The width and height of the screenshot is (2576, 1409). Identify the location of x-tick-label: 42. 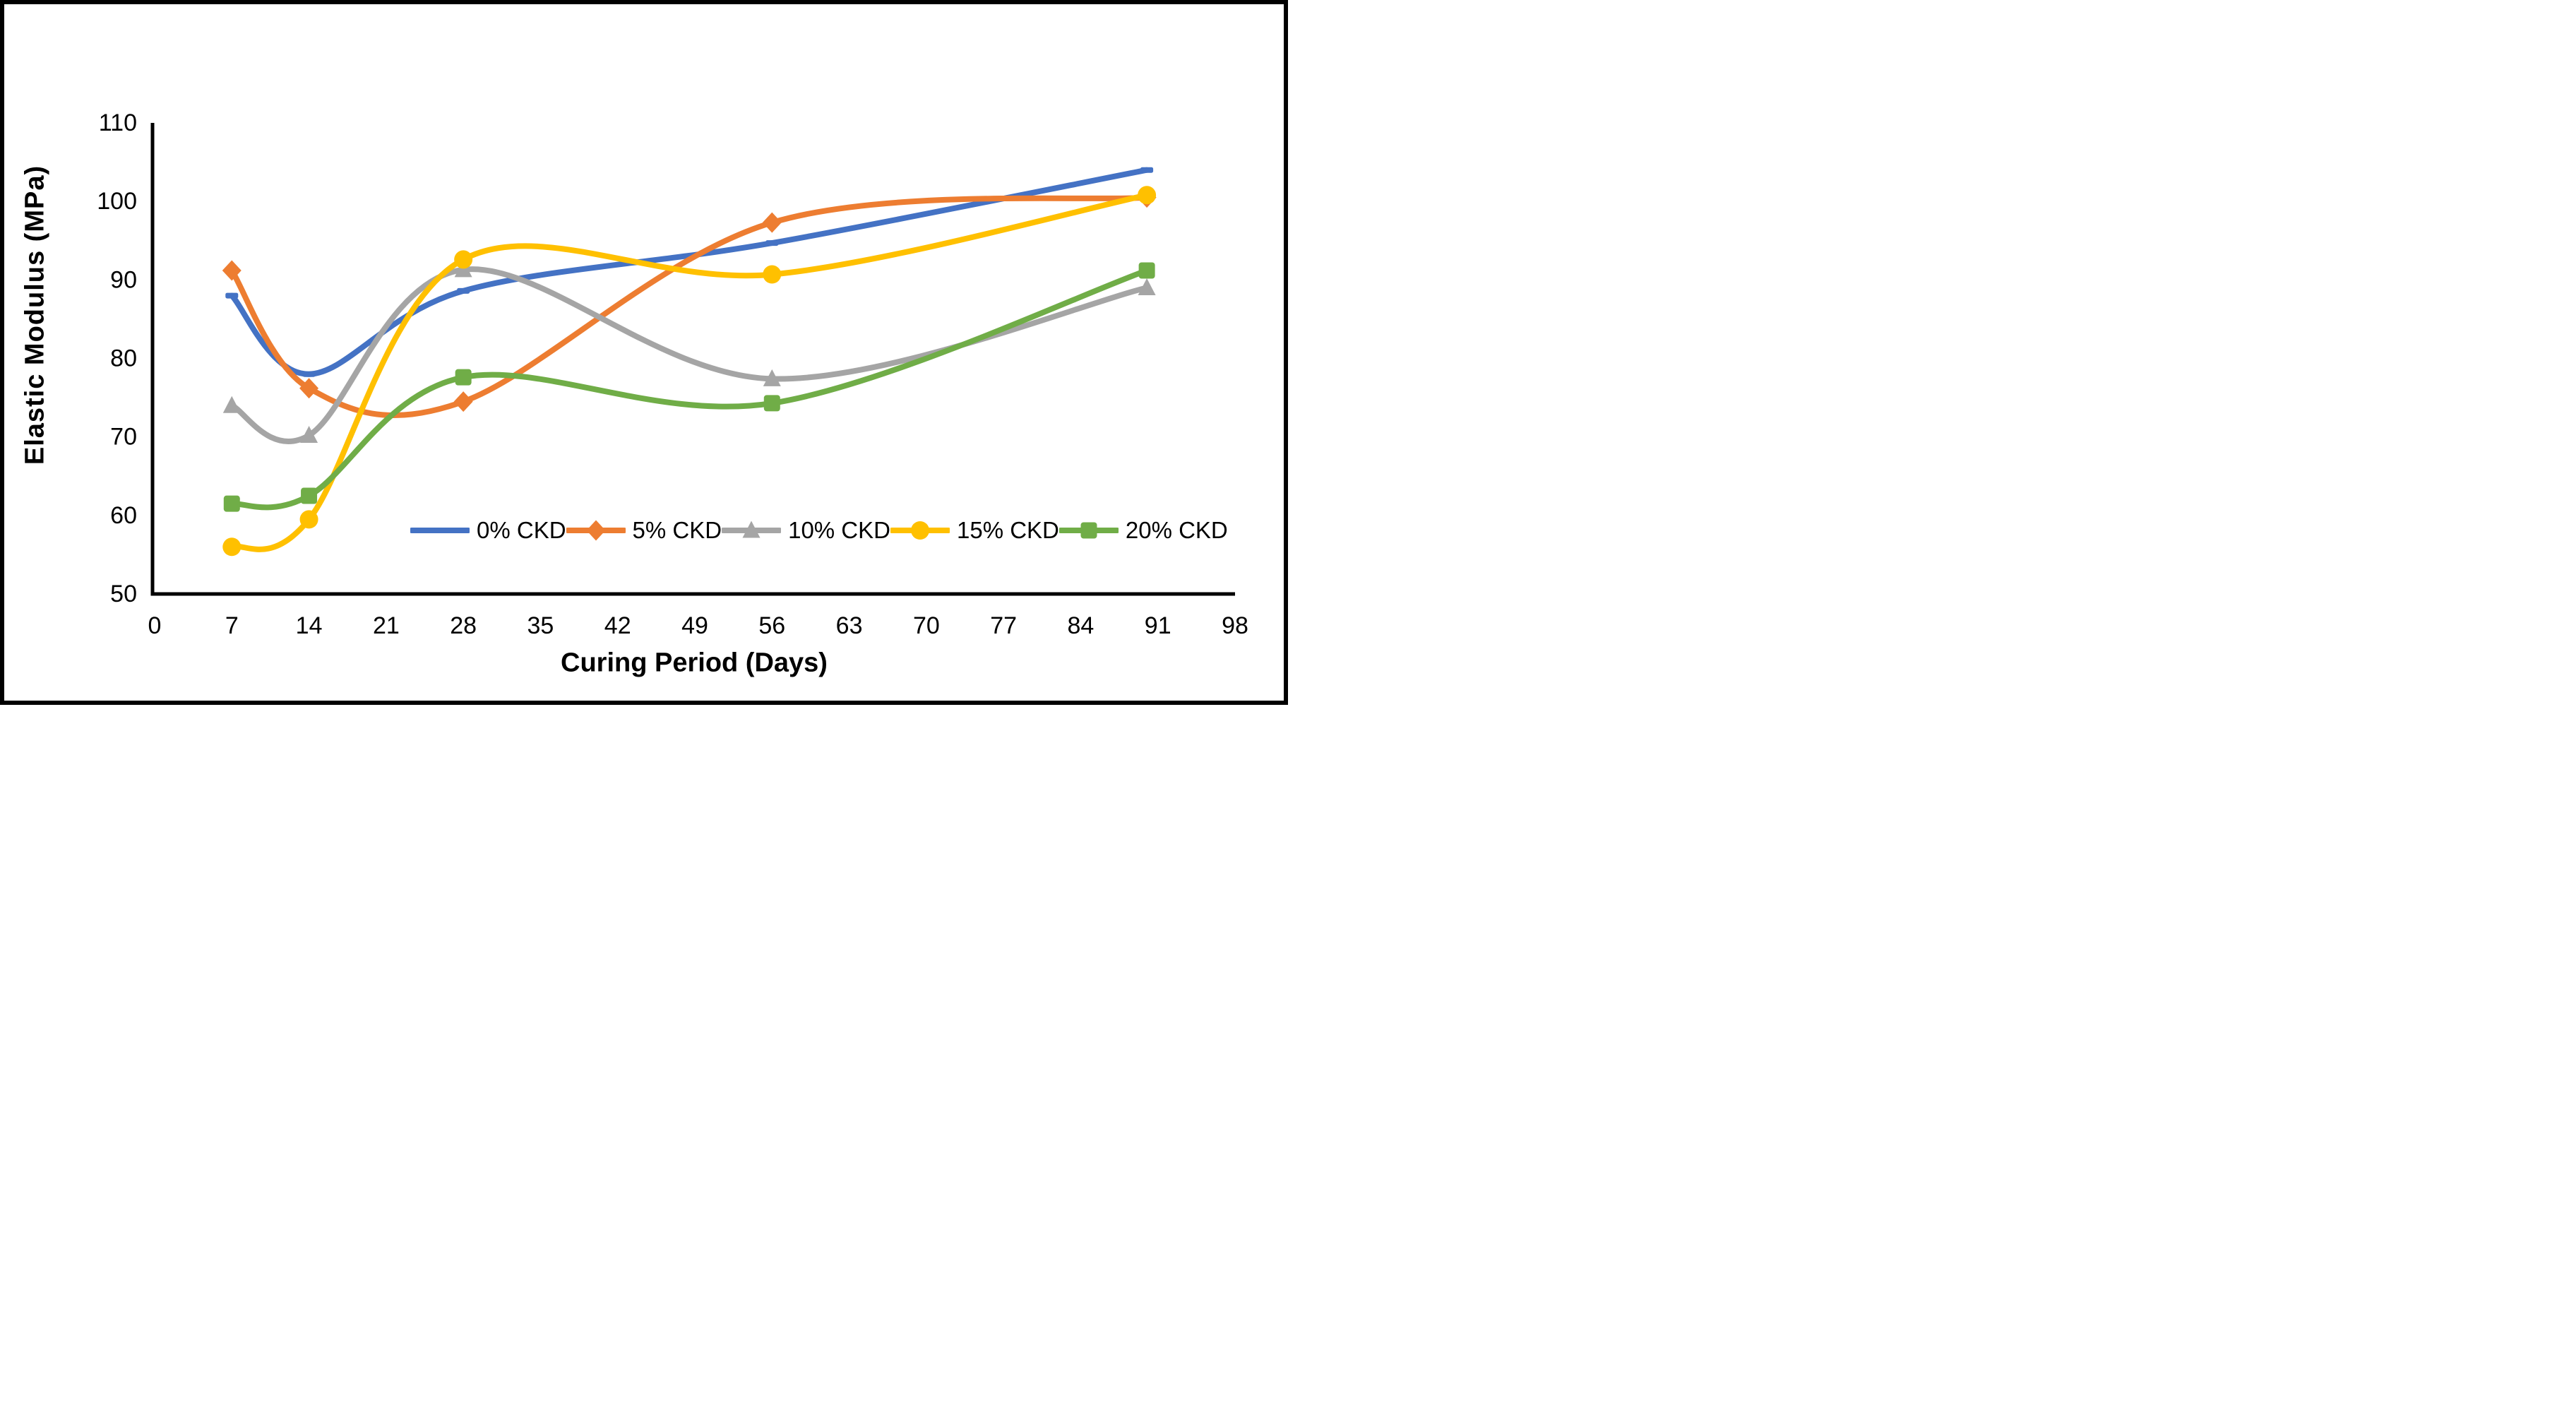
(617, 625).